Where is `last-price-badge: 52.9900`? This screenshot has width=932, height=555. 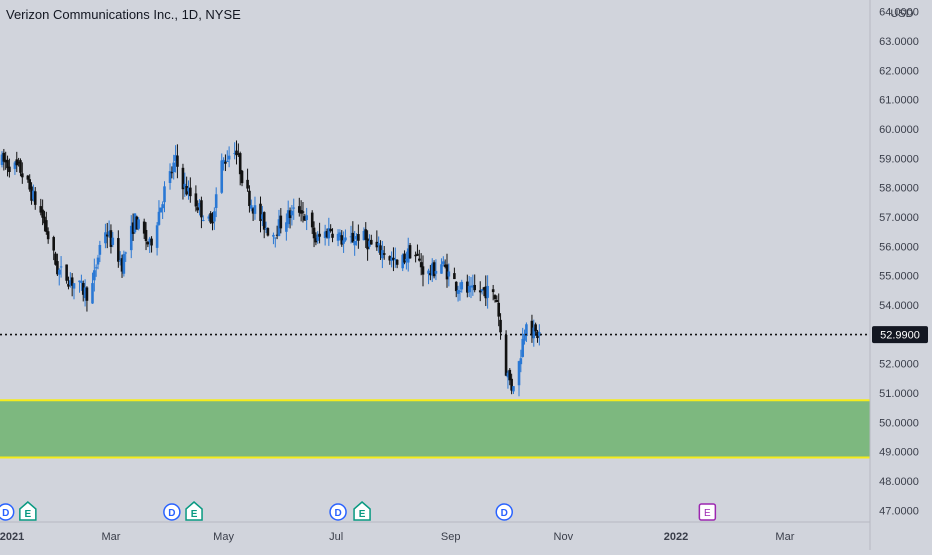 last-price-badge: 52.9900 is located at coordinates (900, 335).